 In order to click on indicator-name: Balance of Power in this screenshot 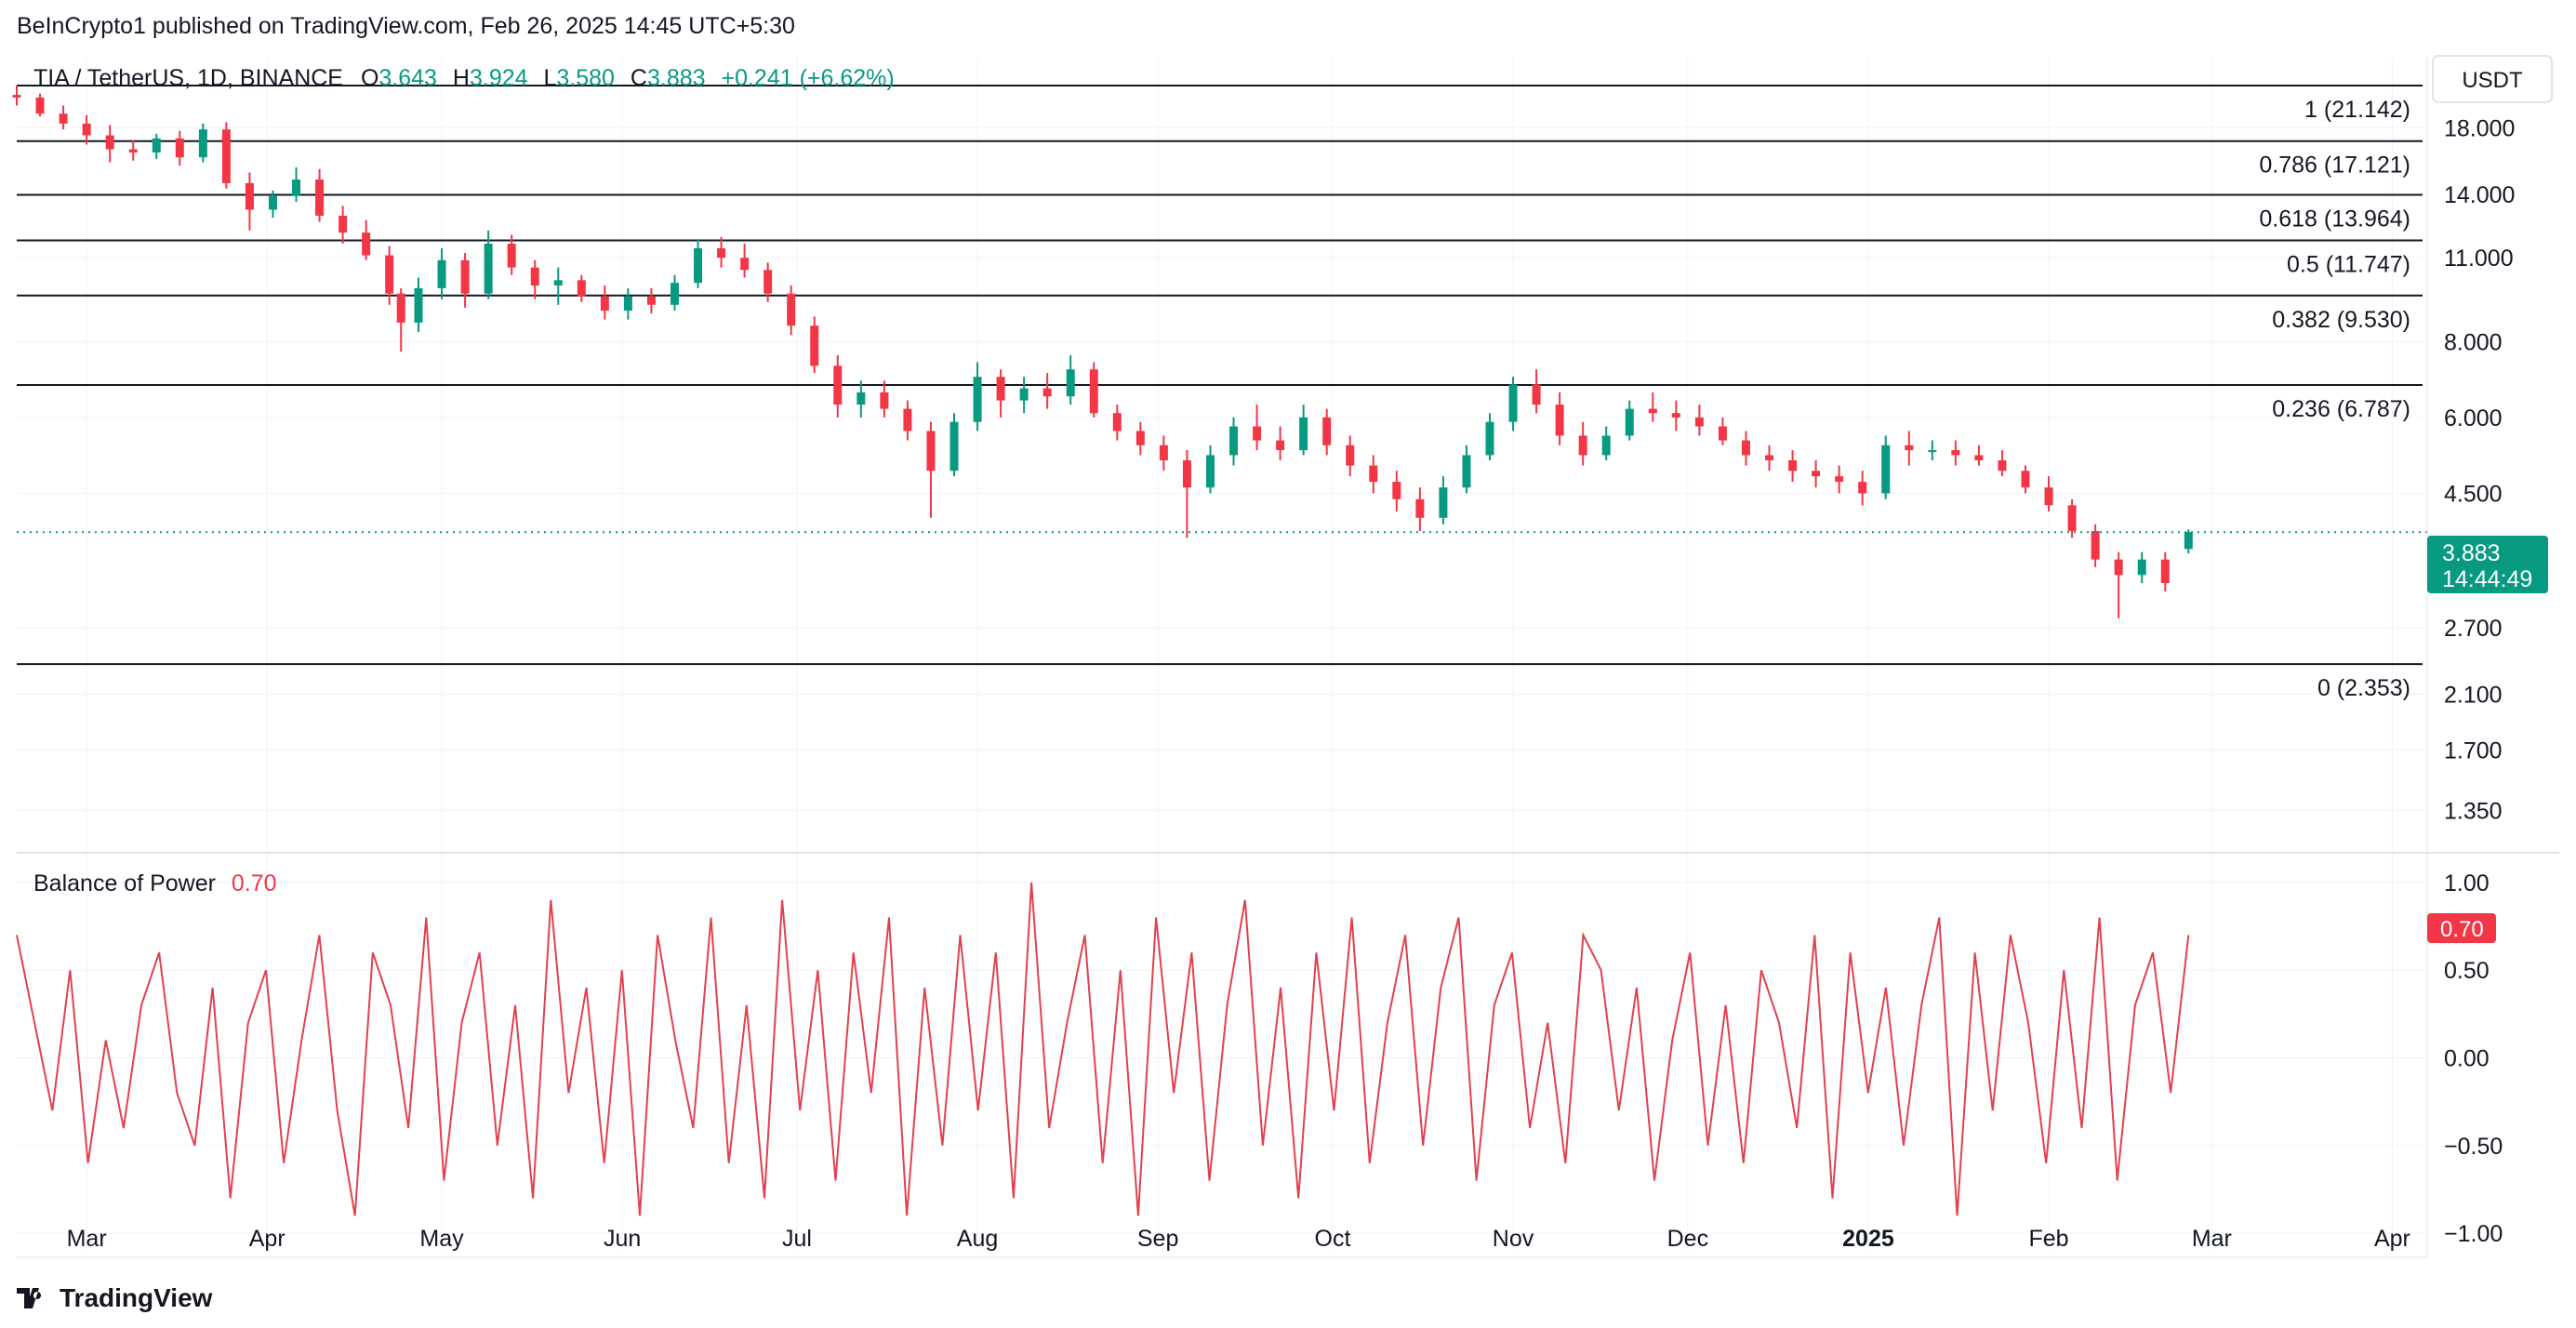, I will do `click(124, 883)`.